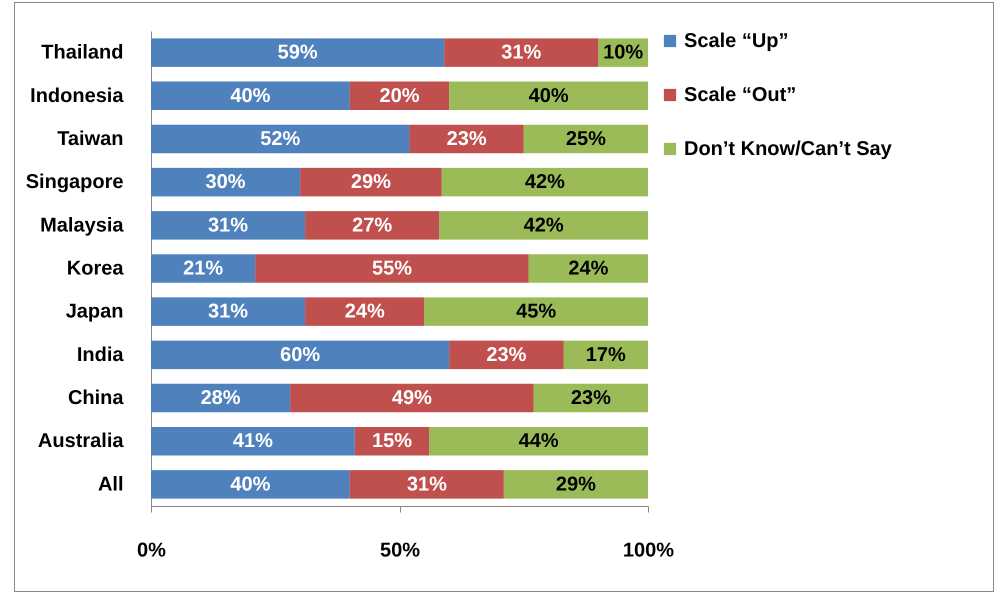 This screenshot has height=596, width=997. I want to click on data-label: 45%, so click(536, 311).